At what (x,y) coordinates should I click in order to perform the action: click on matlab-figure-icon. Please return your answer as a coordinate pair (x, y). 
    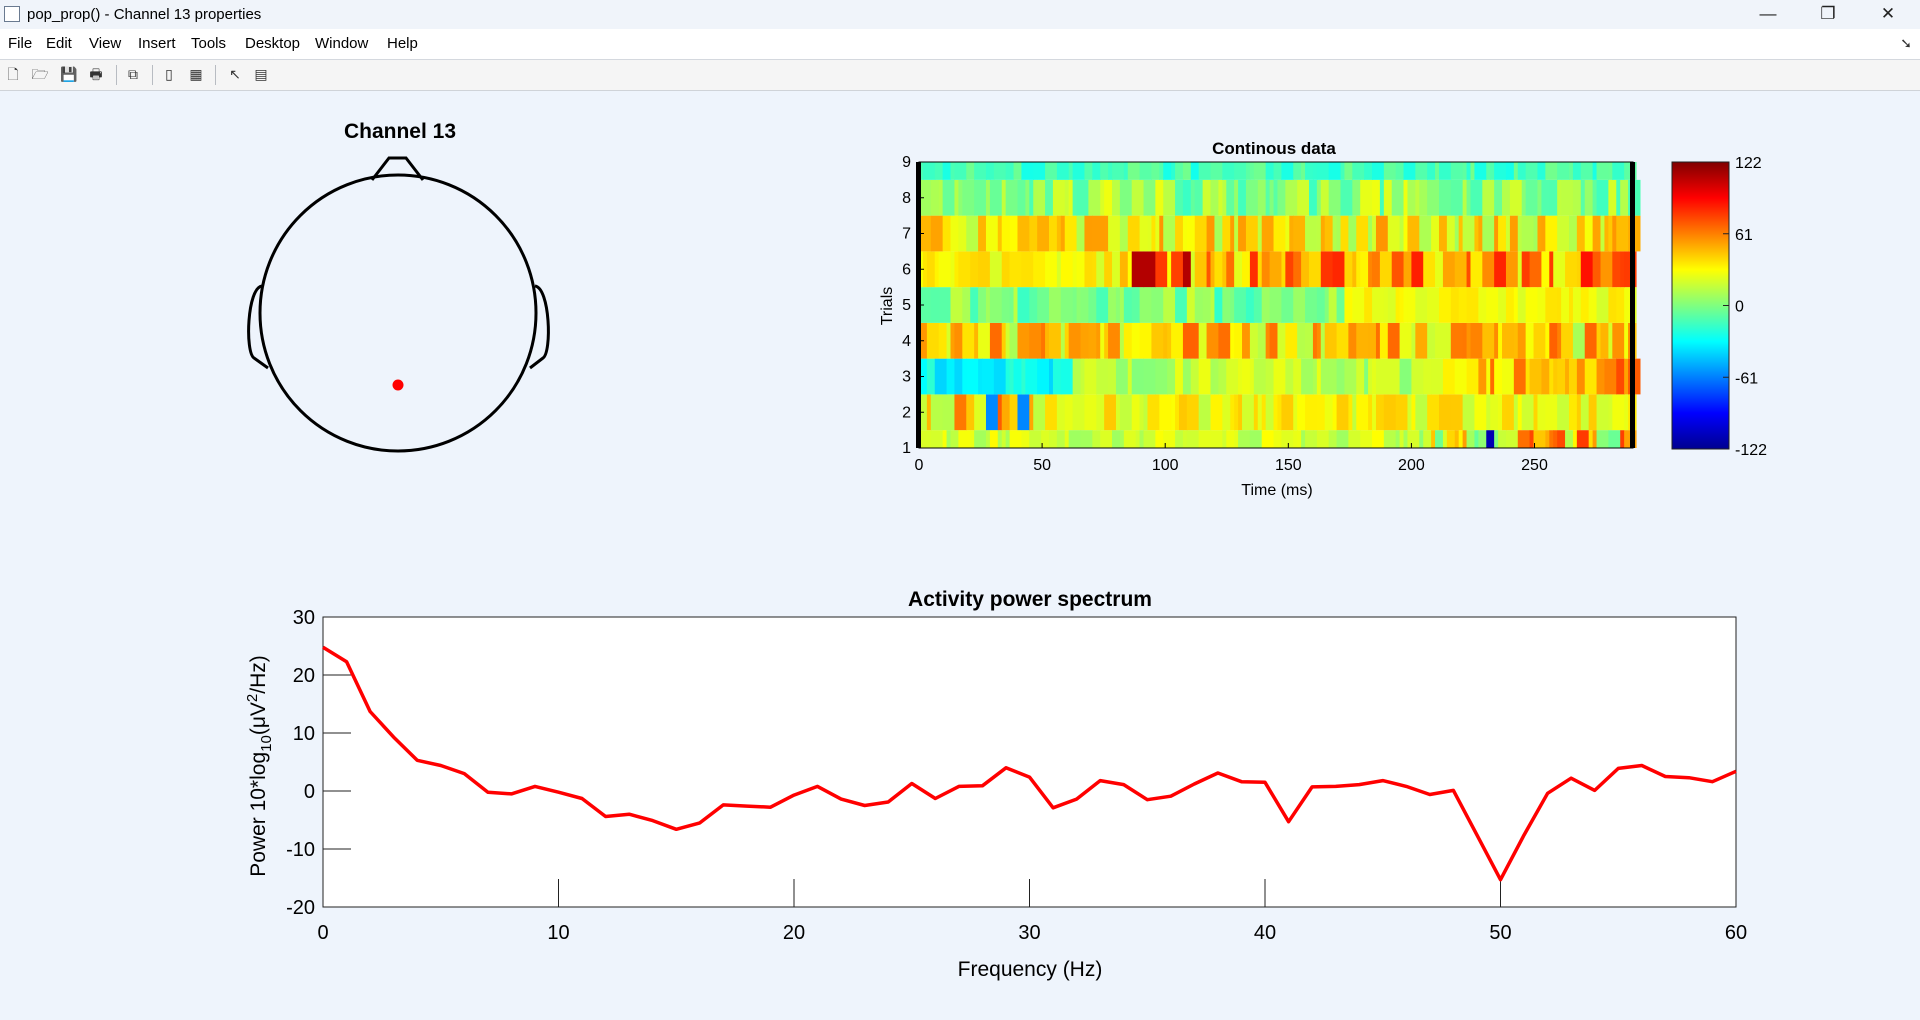
    Looking at the image, I should click on (12, 14).